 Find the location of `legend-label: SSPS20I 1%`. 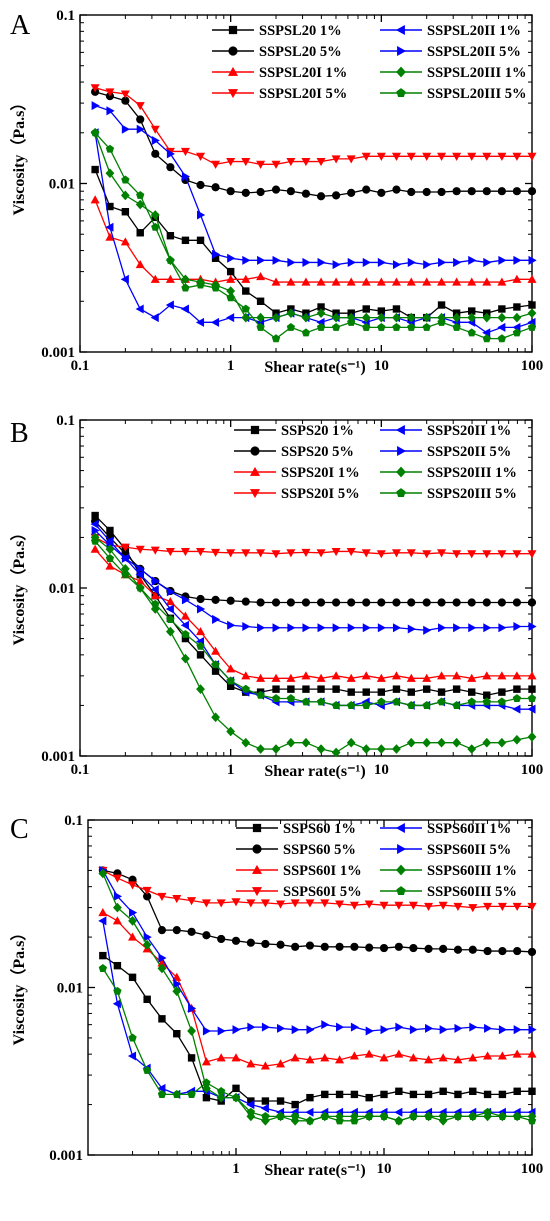

legend-label: SSPS20I 1% is located at coordinates (320, 473).